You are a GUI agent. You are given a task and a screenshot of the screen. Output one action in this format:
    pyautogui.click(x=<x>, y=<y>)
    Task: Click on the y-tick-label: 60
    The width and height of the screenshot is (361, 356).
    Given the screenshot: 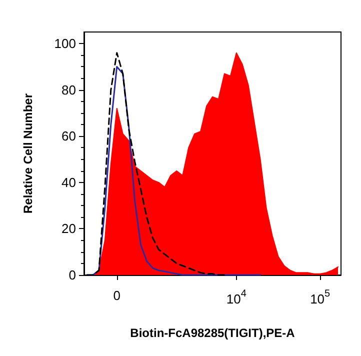 What is the action you would take?
    pyautogui.click(x=69, y=136)
    